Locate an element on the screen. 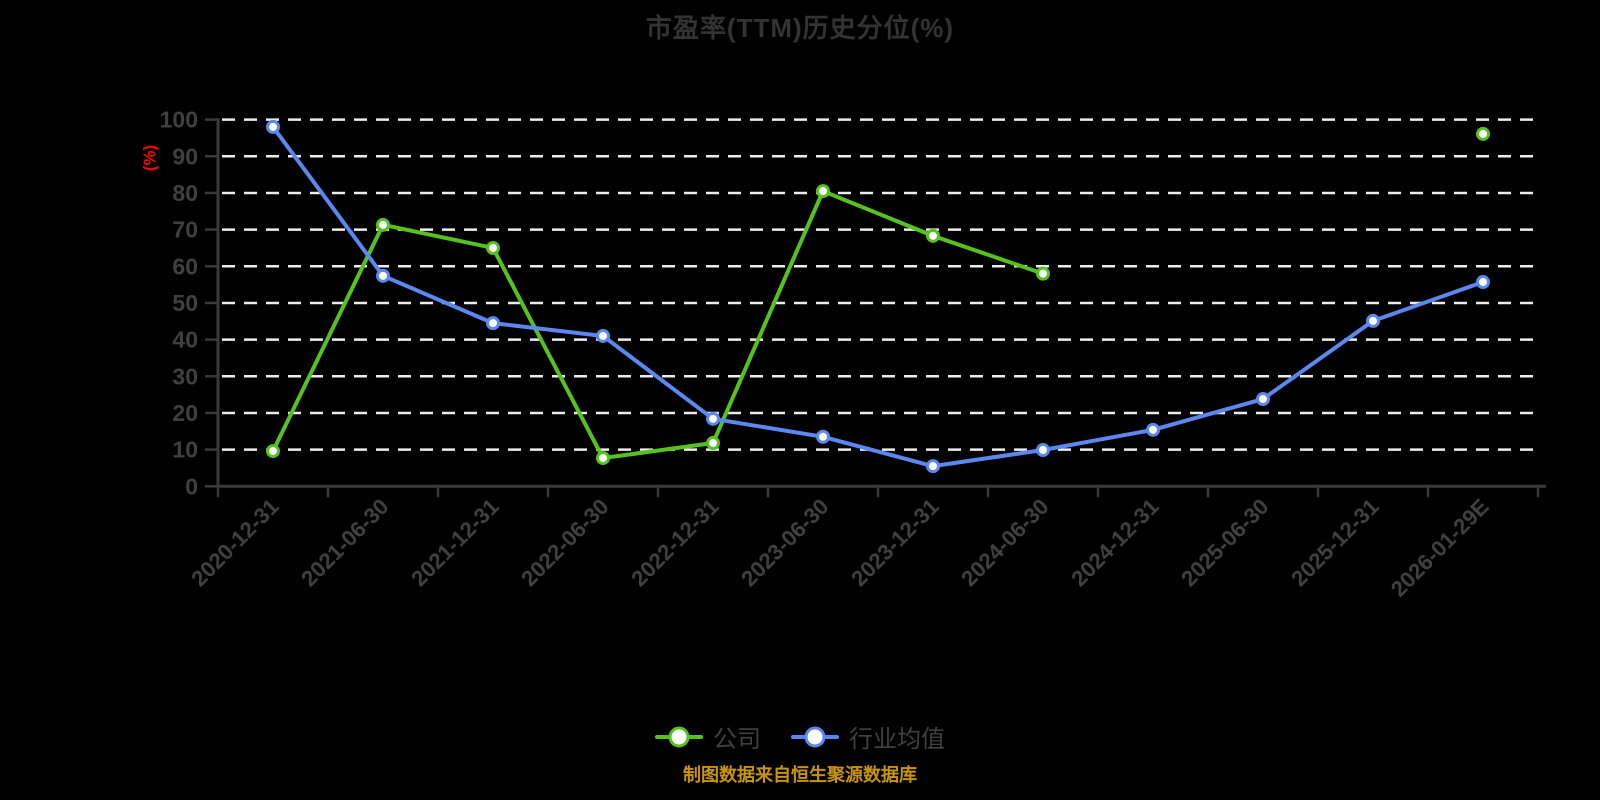 The height and width of the screenshot is (800, 1600). x-tick-label: 2021-12-31 is located at coordinates (454, 542).